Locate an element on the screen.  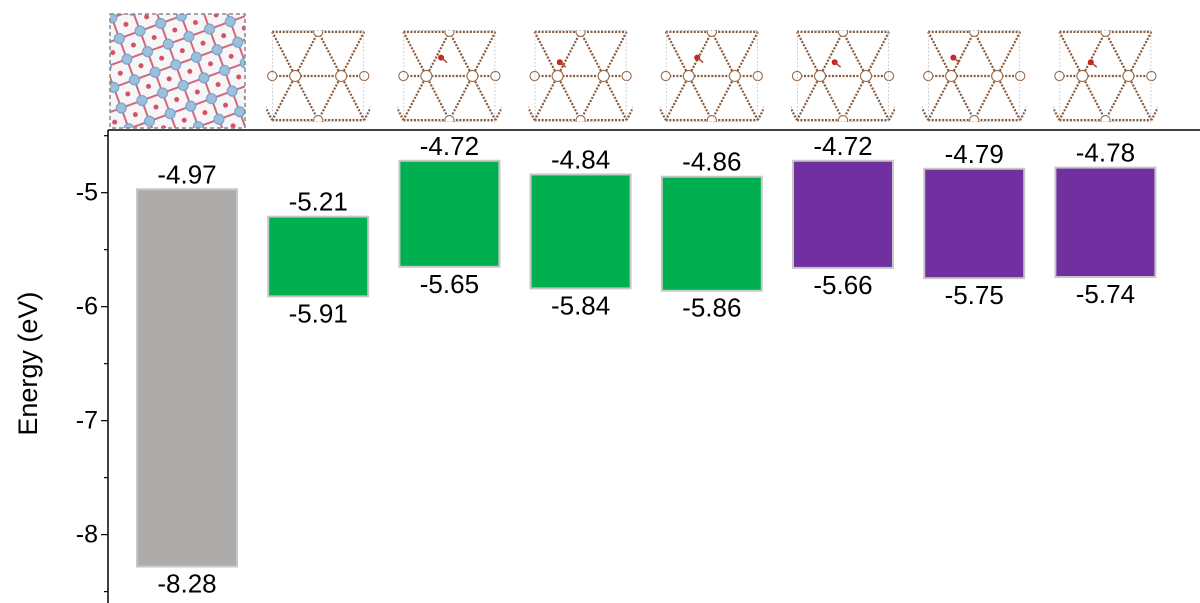
bar-top-label: -4.86 is located at coordinates (711, 162).